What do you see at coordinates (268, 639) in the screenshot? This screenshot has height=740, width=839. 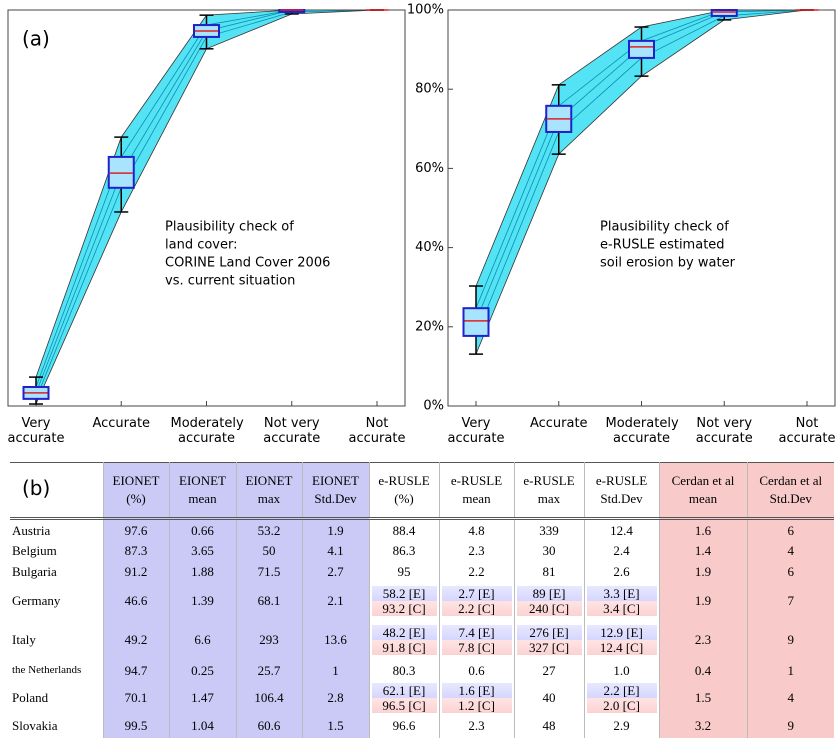 I see `table-cell: 293` at bounding box center [268, 639].